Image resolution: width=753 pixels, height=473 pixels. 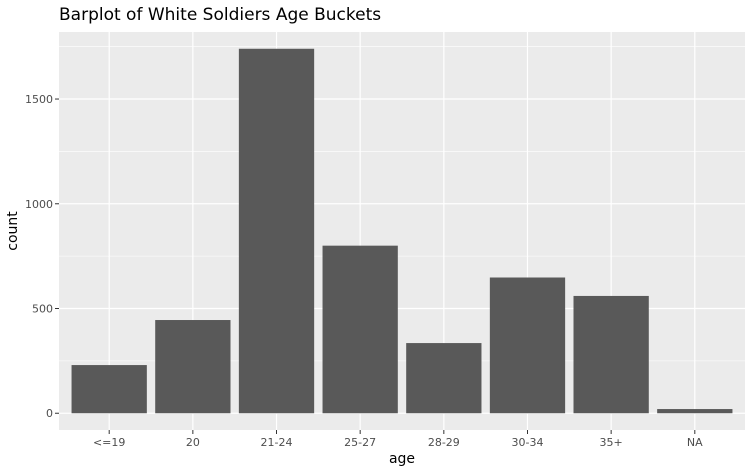 I want to click on y-tick-label: 0, so click(x=49, y=413).